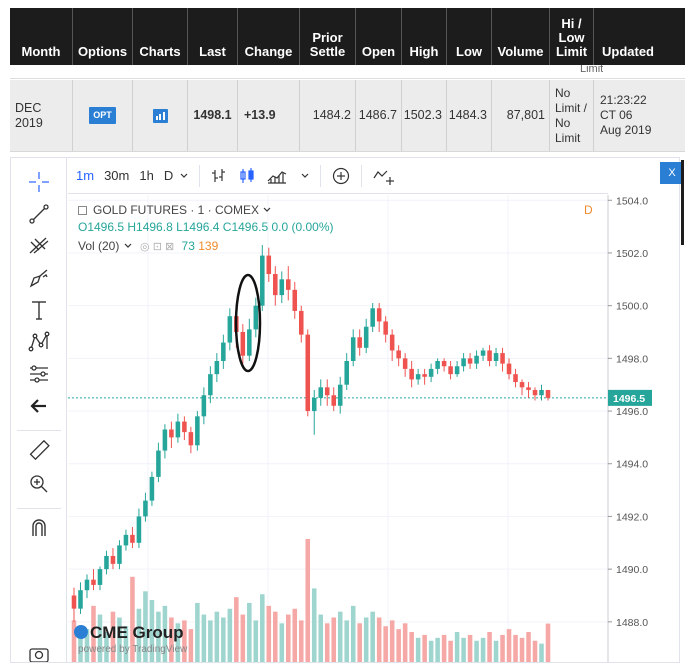  Describe the element at coordinates (384, 176) in the screenshot. I see `compare-icon` at that location.